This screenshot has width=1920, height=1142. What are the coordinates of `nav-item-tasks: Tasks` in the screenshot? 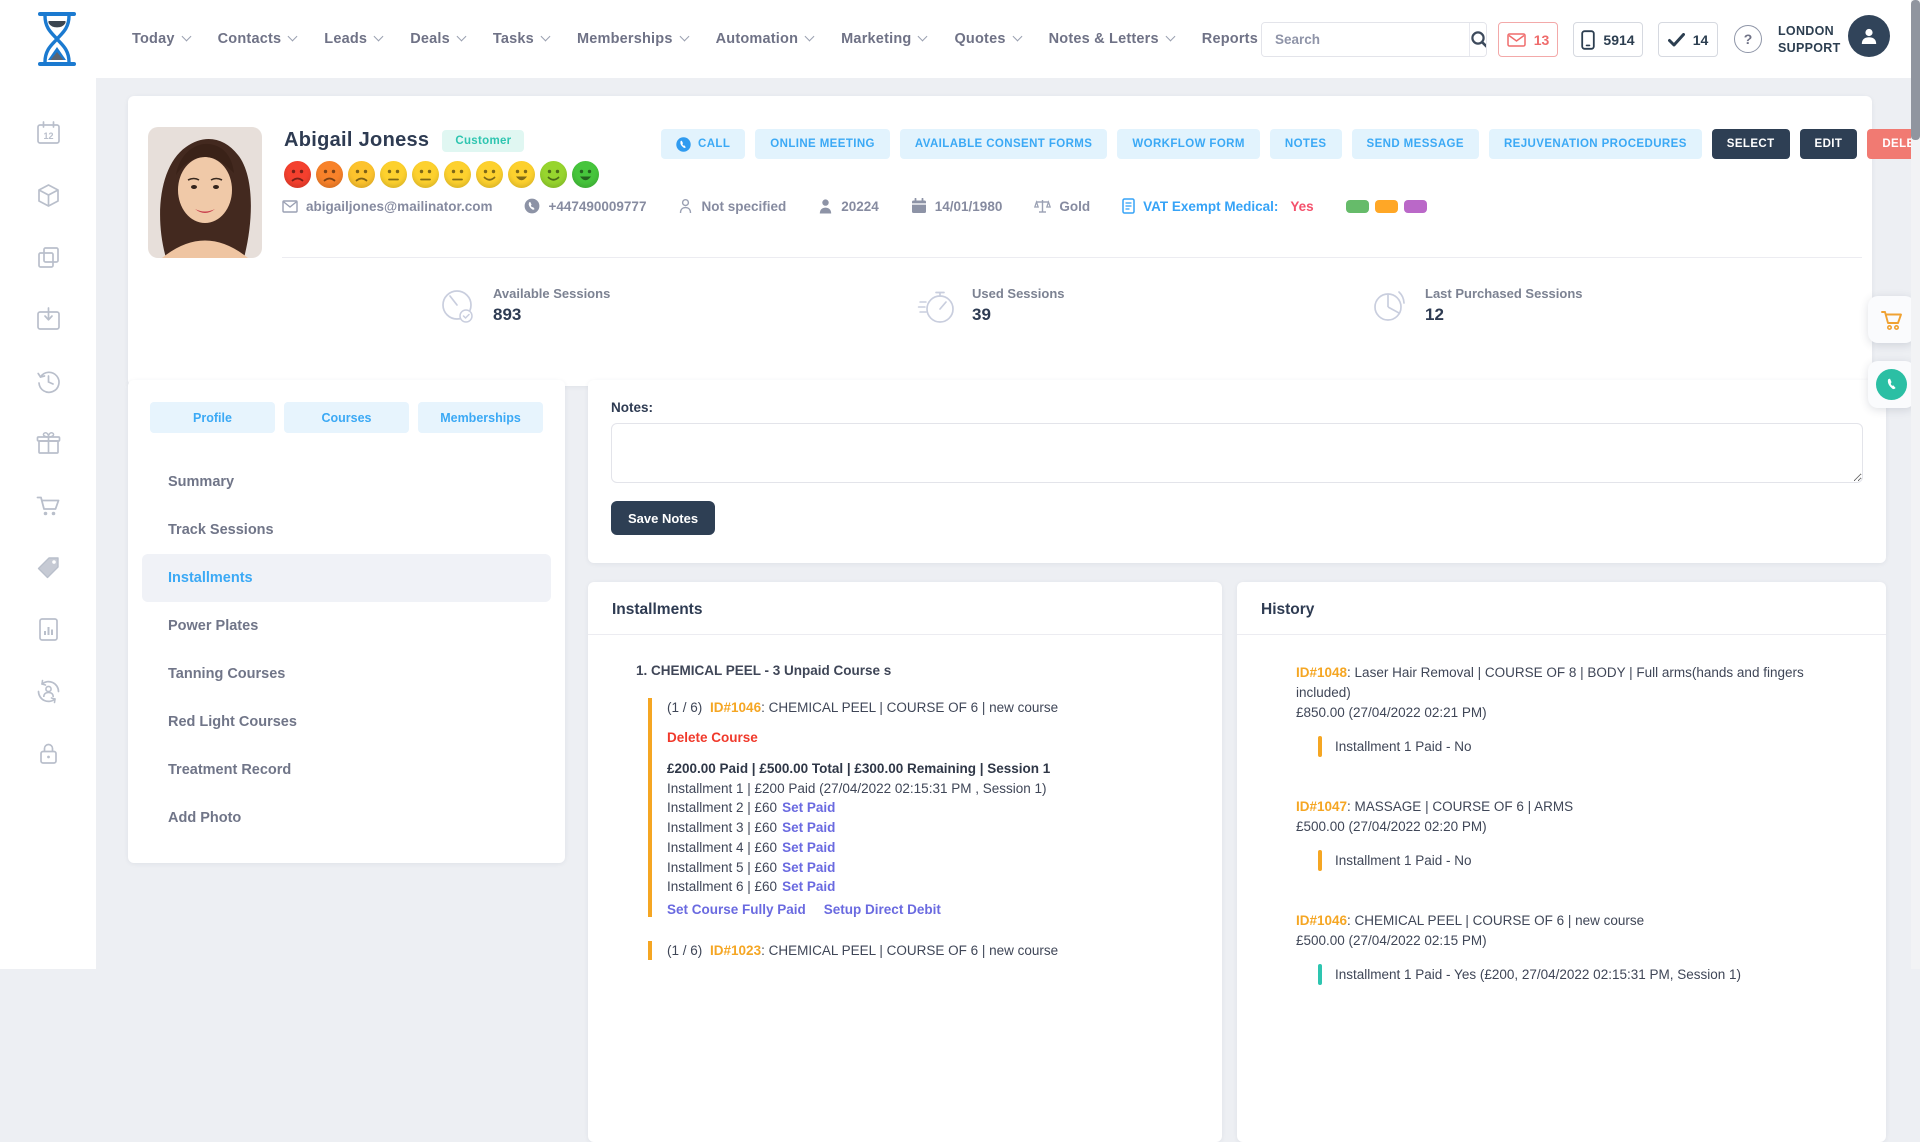 It's located at (522, 39).